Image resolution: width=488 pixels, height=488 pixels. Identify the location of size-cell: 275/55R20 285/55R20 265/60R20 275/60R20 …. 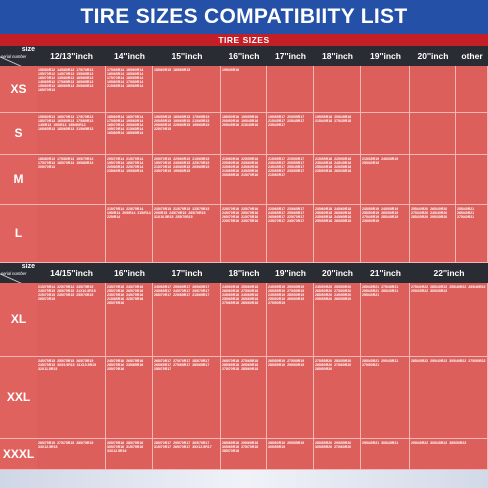
(337, 398).